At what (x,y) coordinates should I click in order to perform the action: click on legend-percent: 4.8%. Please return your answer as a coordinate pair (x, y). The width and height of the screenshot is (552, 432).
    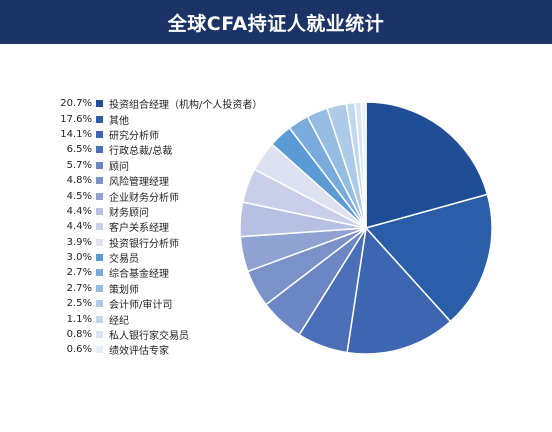
    Looking at the image, I should click on (79, 181).